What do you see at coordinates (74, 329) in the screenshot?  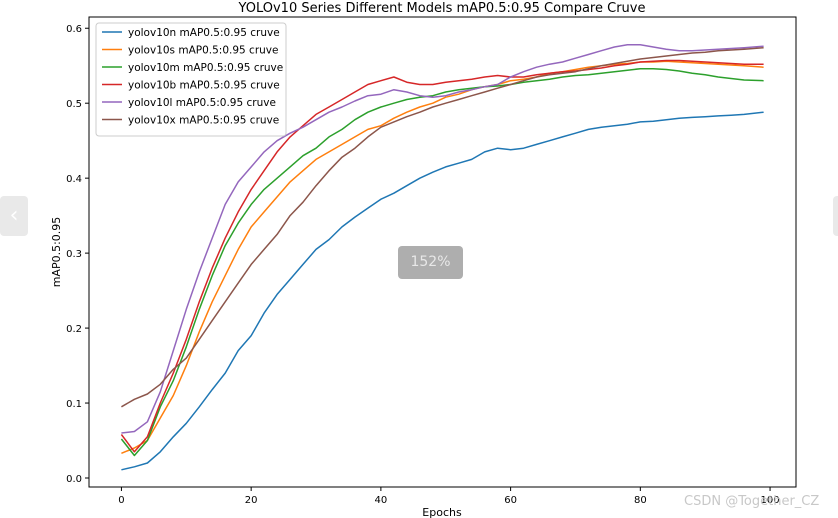 I see `y-tick-label: 0.2` at bounding box center [74, 329].